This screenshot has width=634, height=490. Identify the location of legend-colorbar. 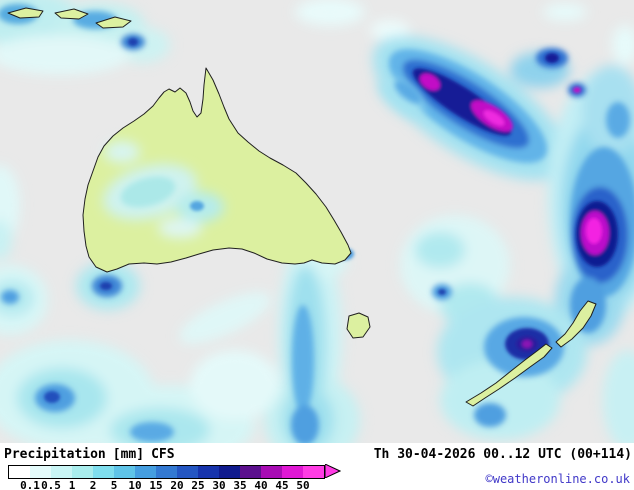
(166, 472).